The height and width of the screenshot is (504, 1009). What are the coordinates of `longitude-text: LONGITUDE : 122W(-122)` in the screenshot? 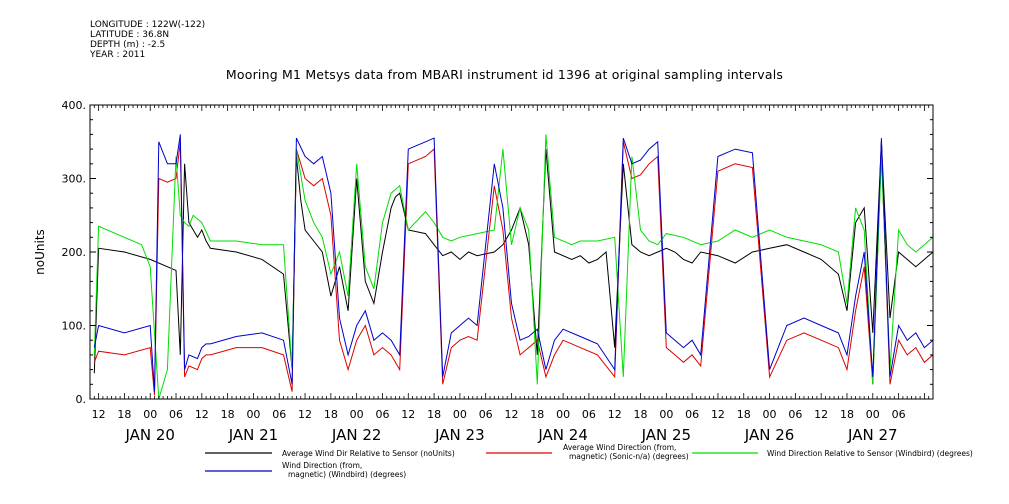 It's located at (148, 25).